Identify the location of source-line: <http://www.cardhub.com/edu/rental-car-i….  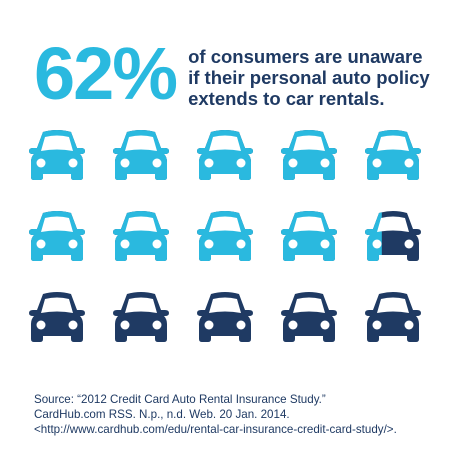
(215, 429).